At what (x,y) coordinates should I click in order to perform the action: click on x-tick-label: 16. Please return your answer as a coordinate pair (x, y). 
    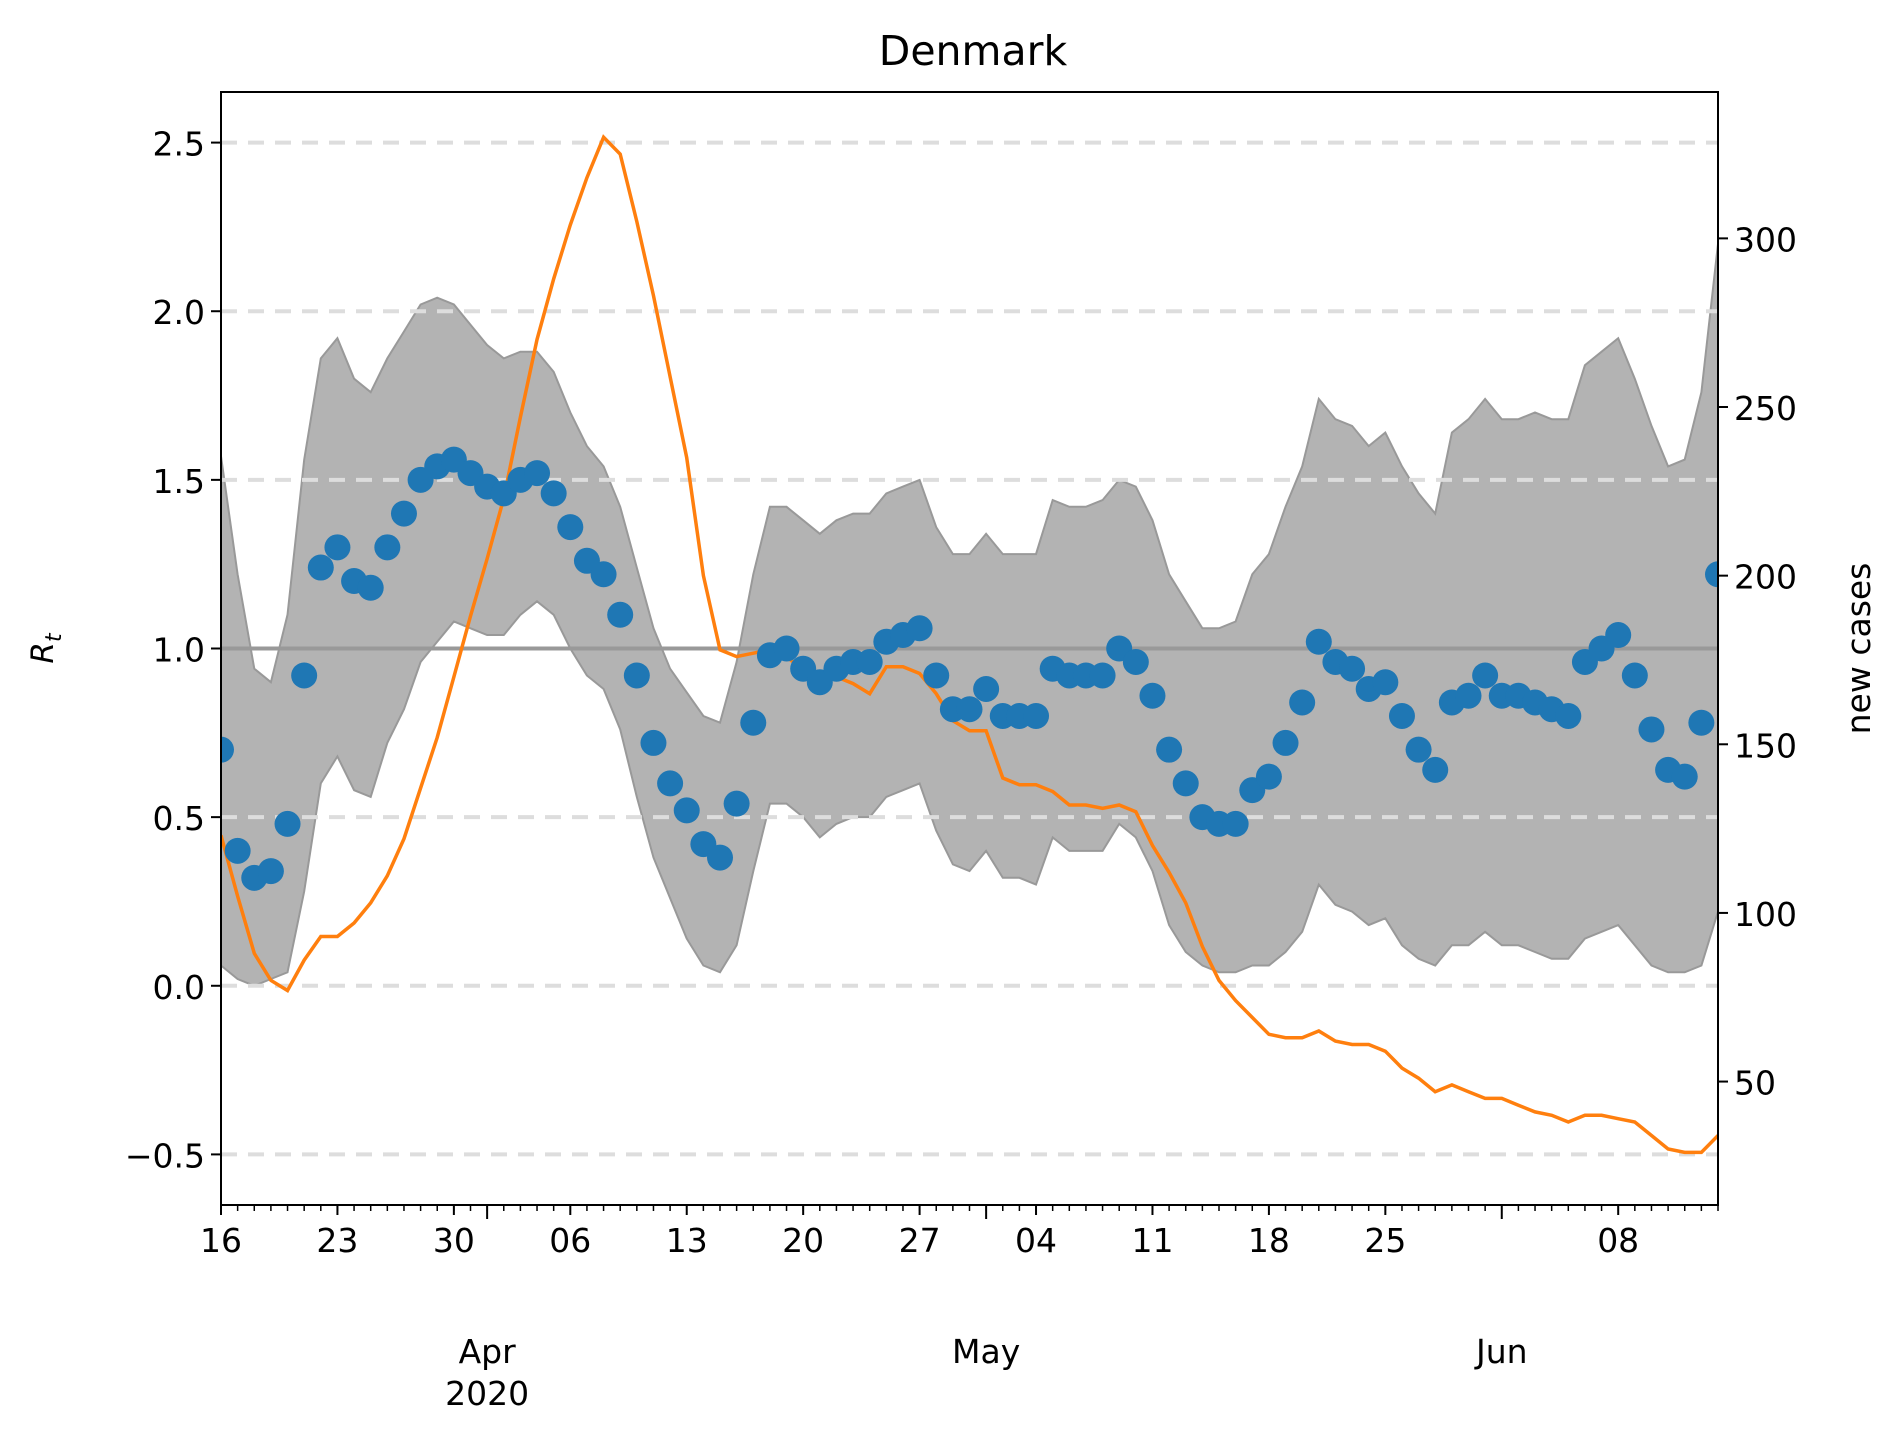
    Looking at the image, I should click on (221, 1240).